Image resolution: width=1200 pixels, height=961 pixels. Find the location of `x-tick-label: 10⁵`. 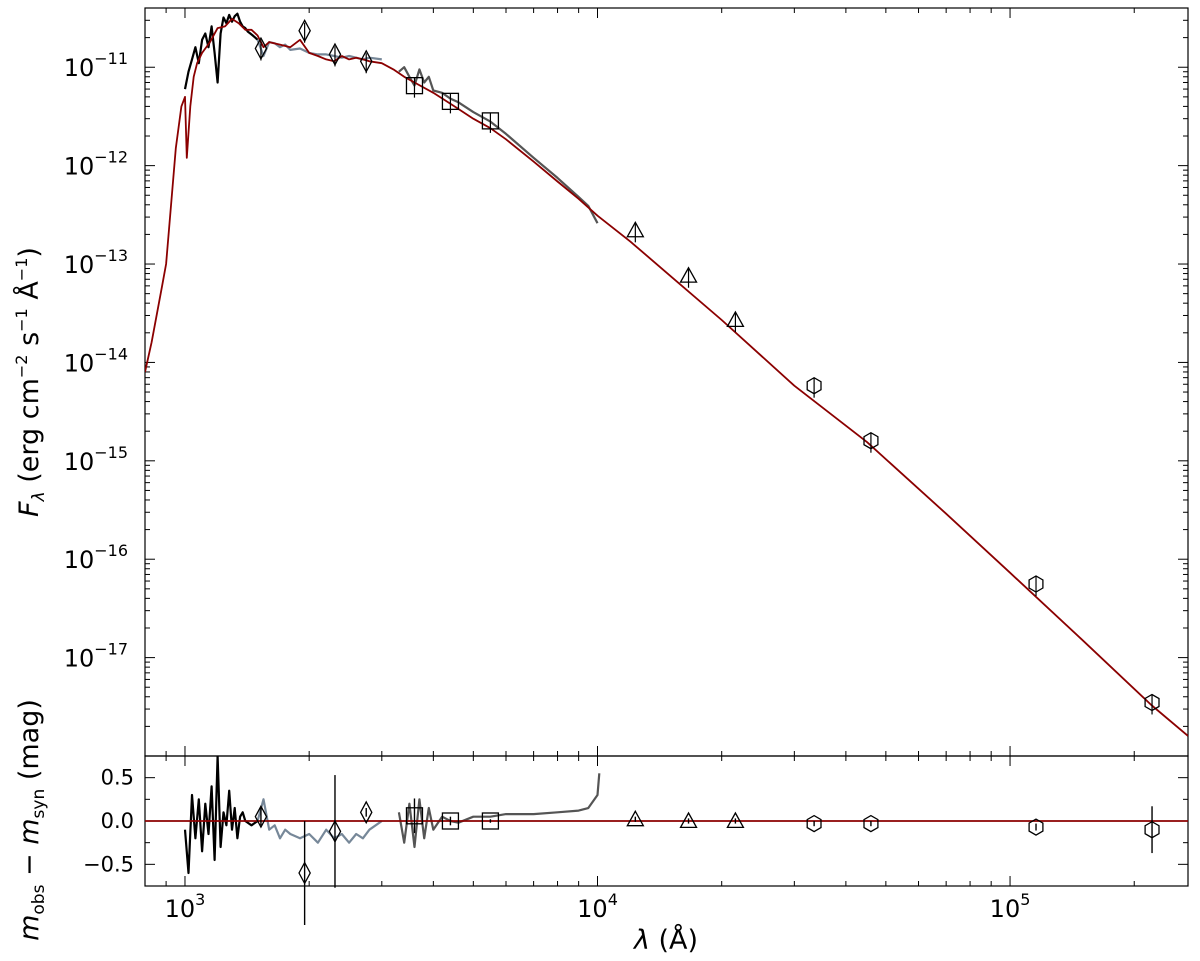

x-tick-label: 10⁵ is located at coordinates (1010, 906).